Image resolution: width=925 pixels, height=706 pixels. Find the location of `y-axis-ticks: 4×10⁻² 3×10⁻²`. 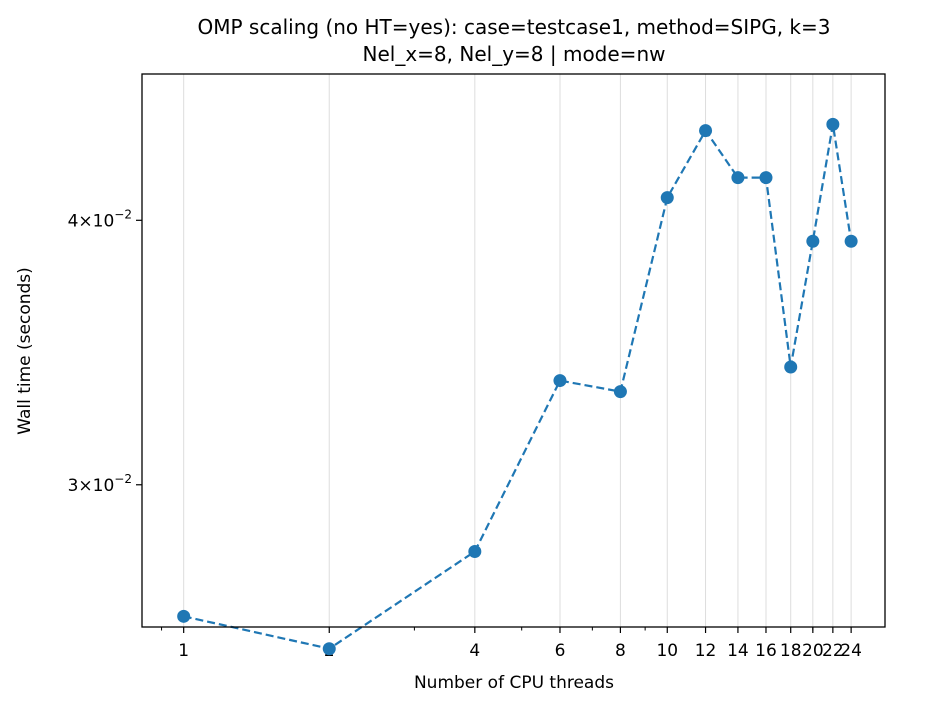

y-axis-ticks: 4×10⁻² 3×10⁻² is located at coordinates (105, 351).